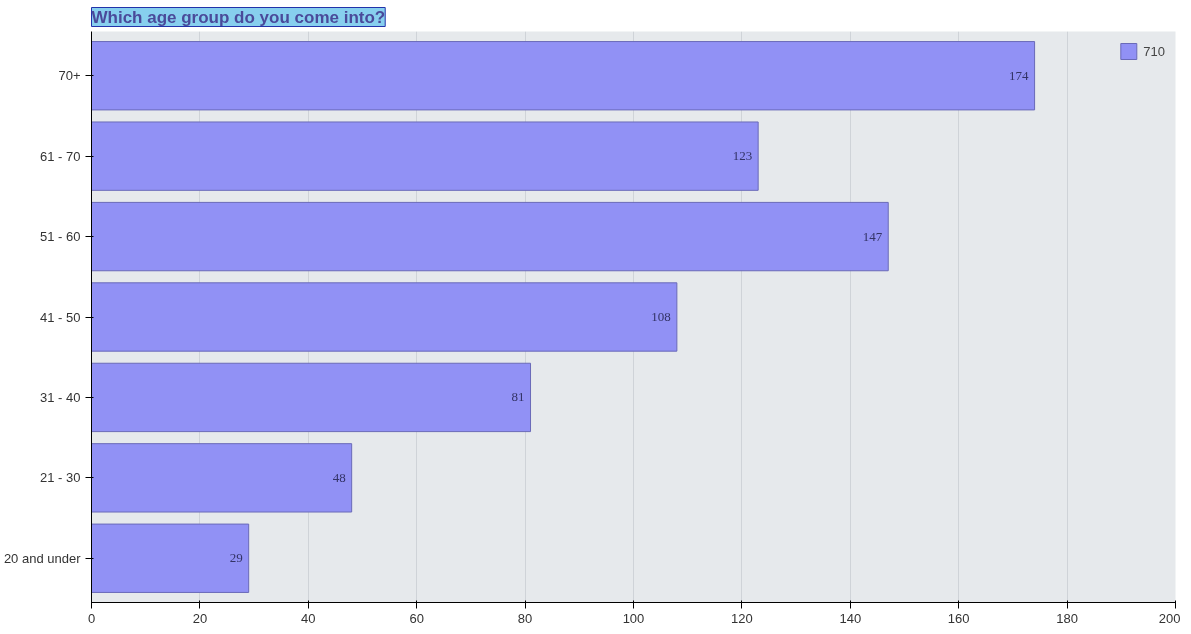 This screenshot has height=634, width=1191. Describe the element at coordinates (1169, 618) in the screenshot. I see `x-tick-label: 200` at that location.